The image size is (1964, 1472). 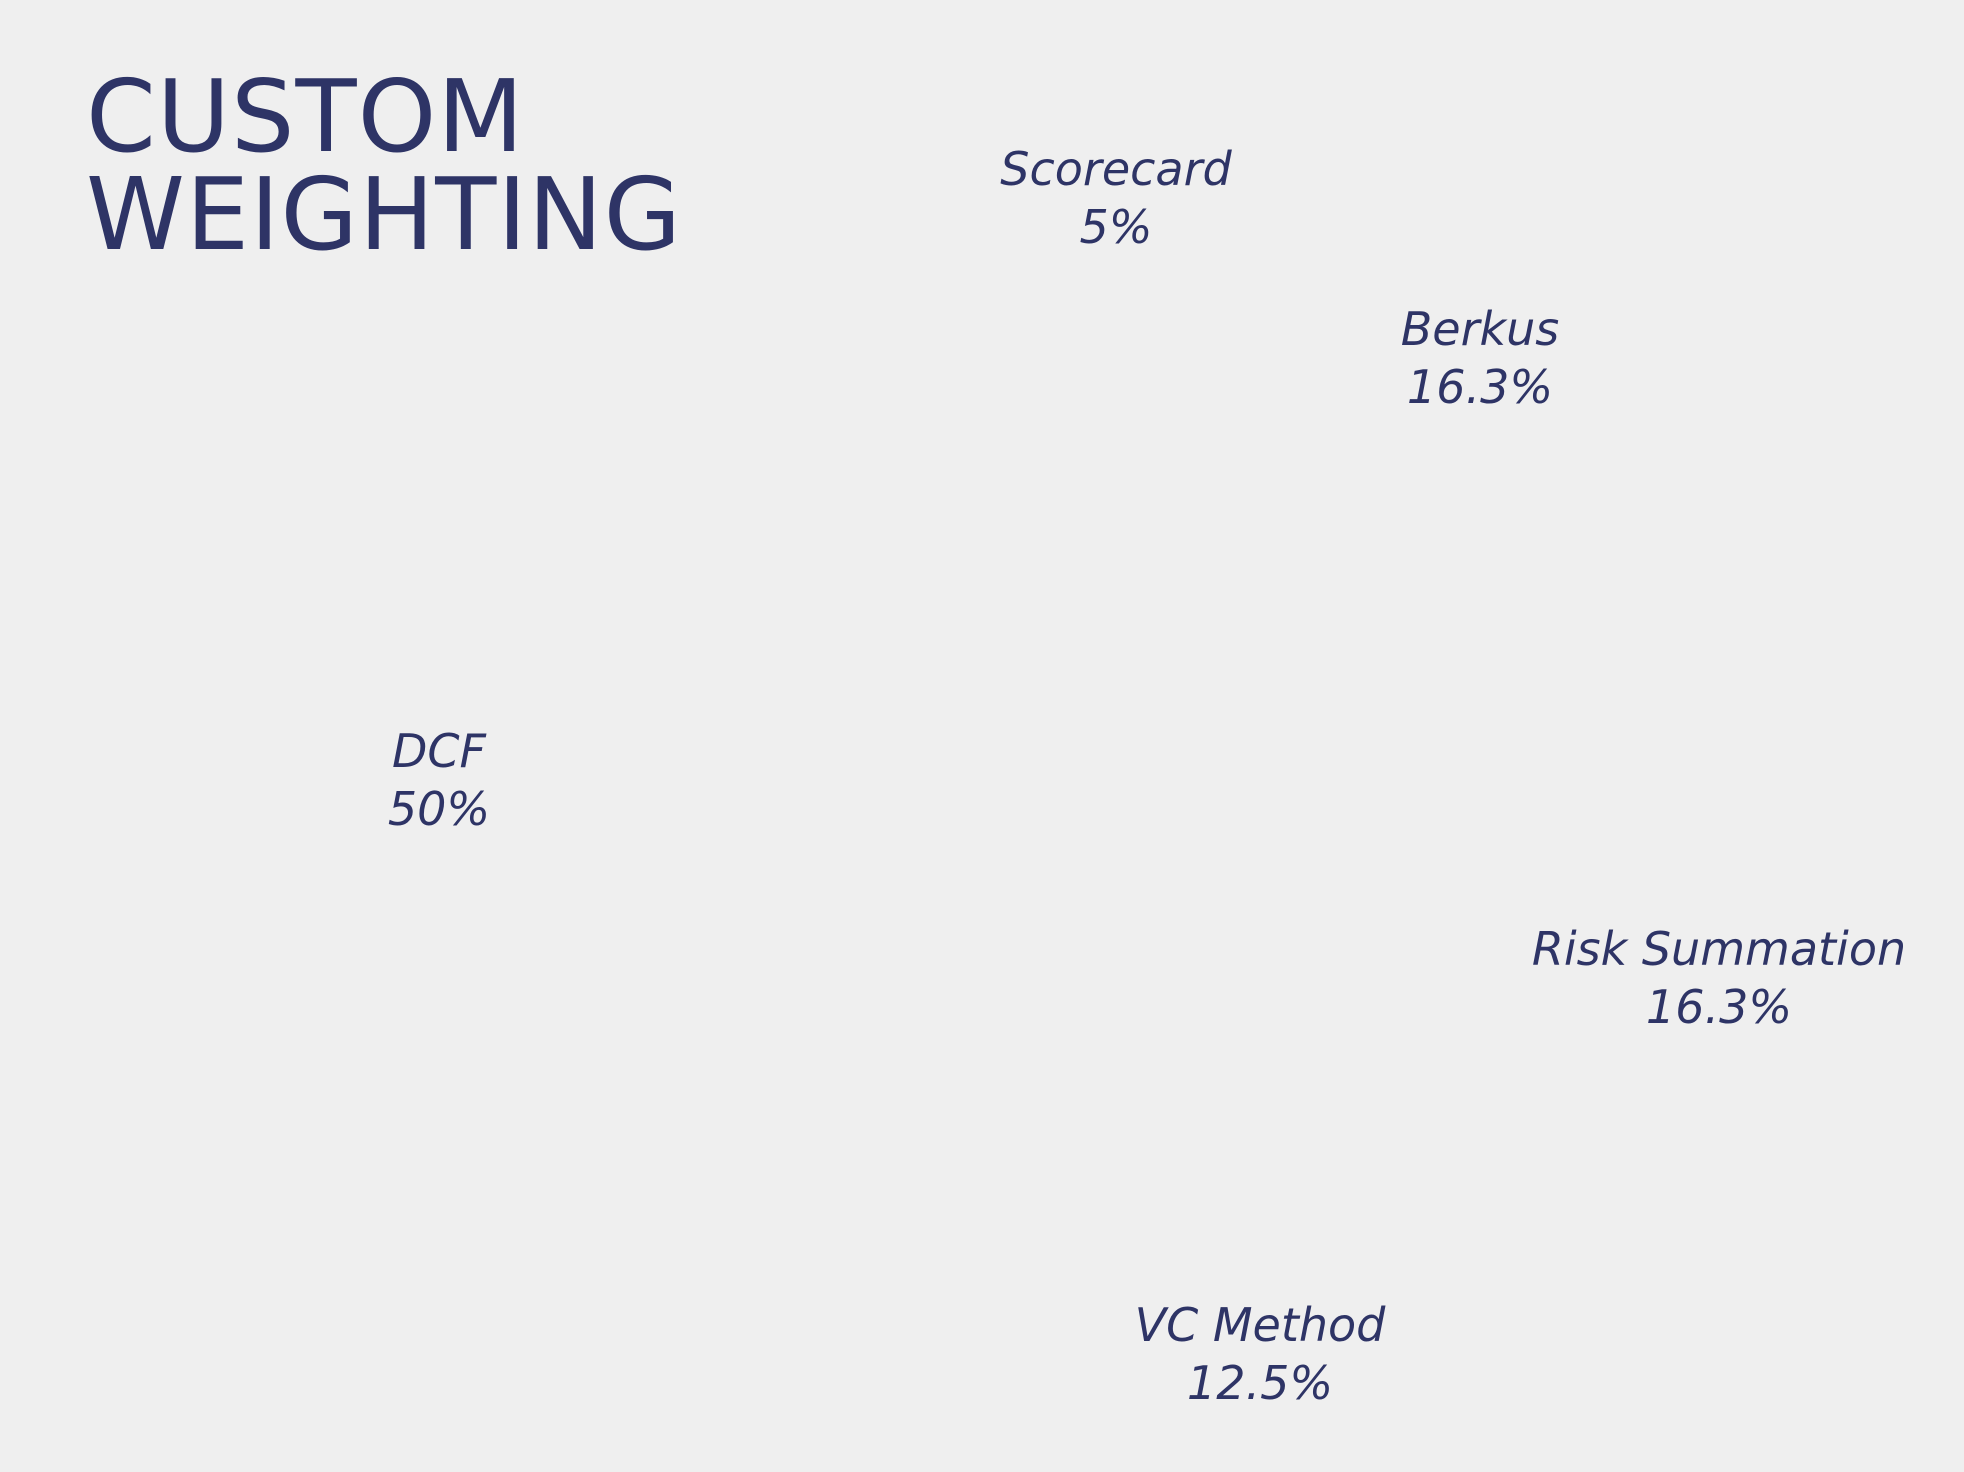 What do you see at coordinates (1480, 358) in the screenshot?
I see `slice-label-berkus: Berkus 16.3%` at bounding box center [1480, 358].